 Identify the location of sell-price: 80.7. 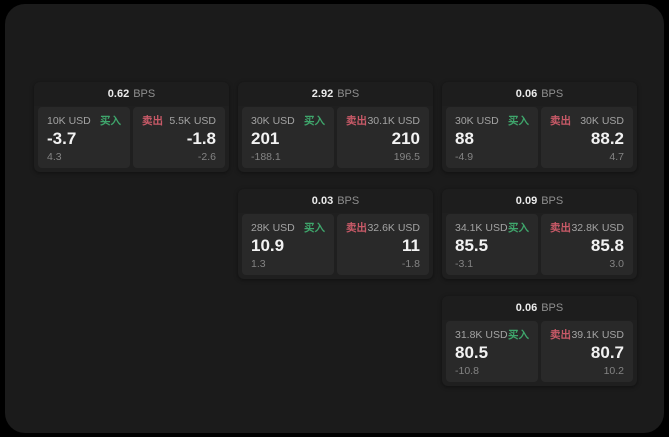
(607, 353).